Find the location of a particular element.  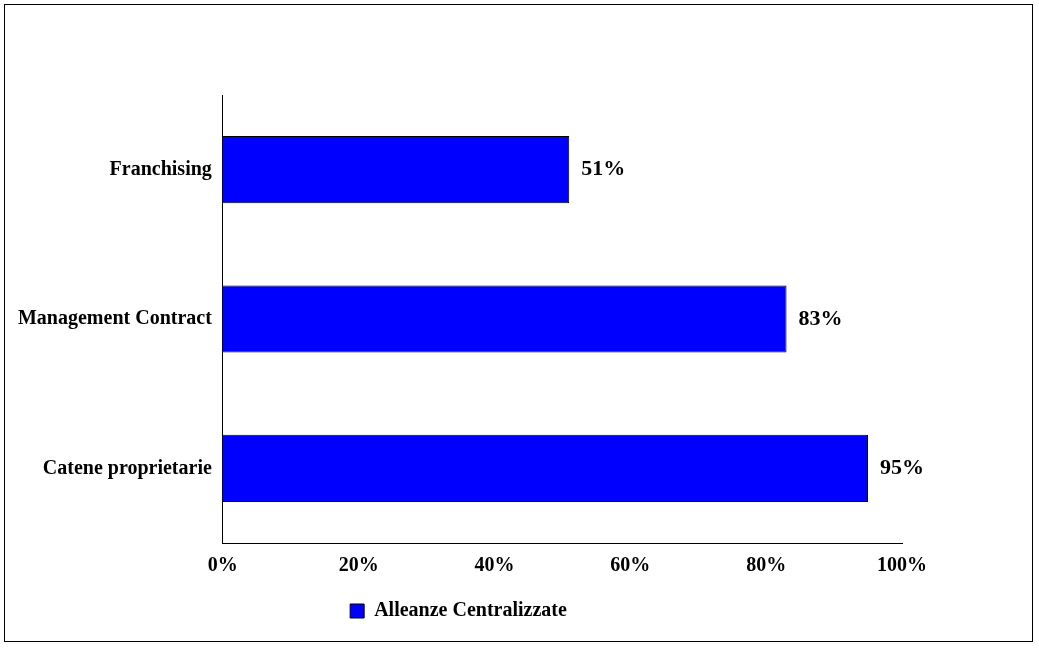

x-tick-label: 80% is located at coordinates (766, 564).